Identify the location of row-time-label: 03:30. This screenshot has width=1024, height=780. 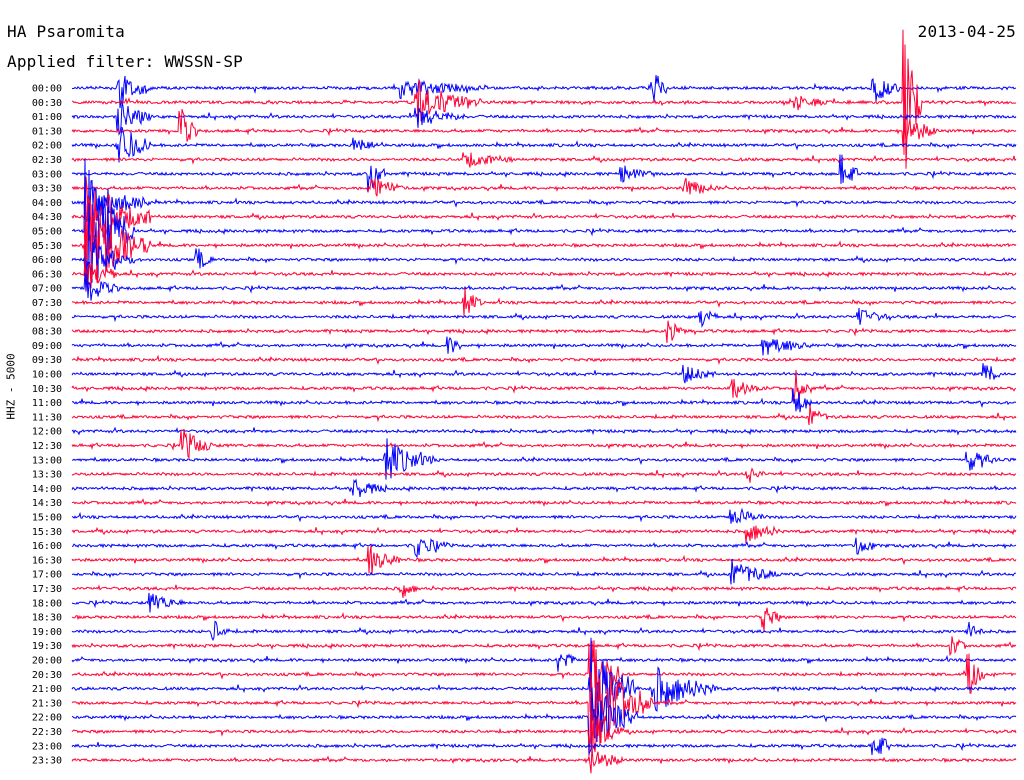
(47, 189).